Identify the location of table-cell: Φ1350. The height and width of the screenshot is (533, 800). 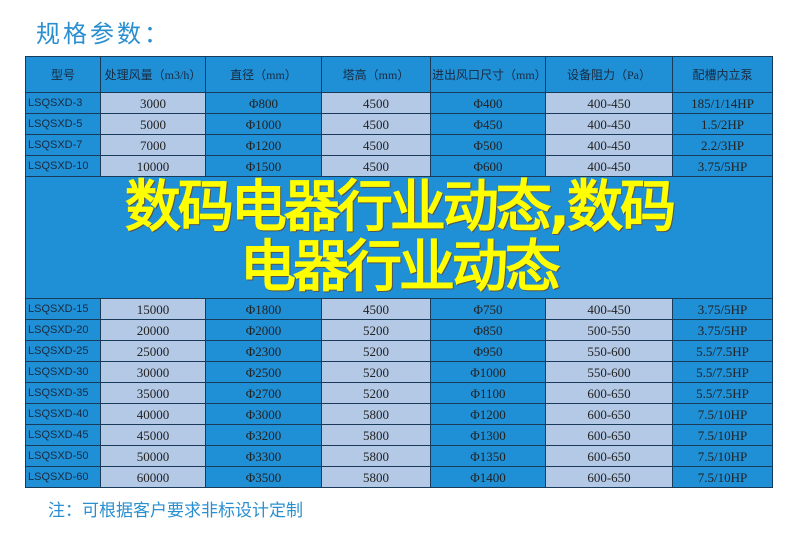
(488, 456).